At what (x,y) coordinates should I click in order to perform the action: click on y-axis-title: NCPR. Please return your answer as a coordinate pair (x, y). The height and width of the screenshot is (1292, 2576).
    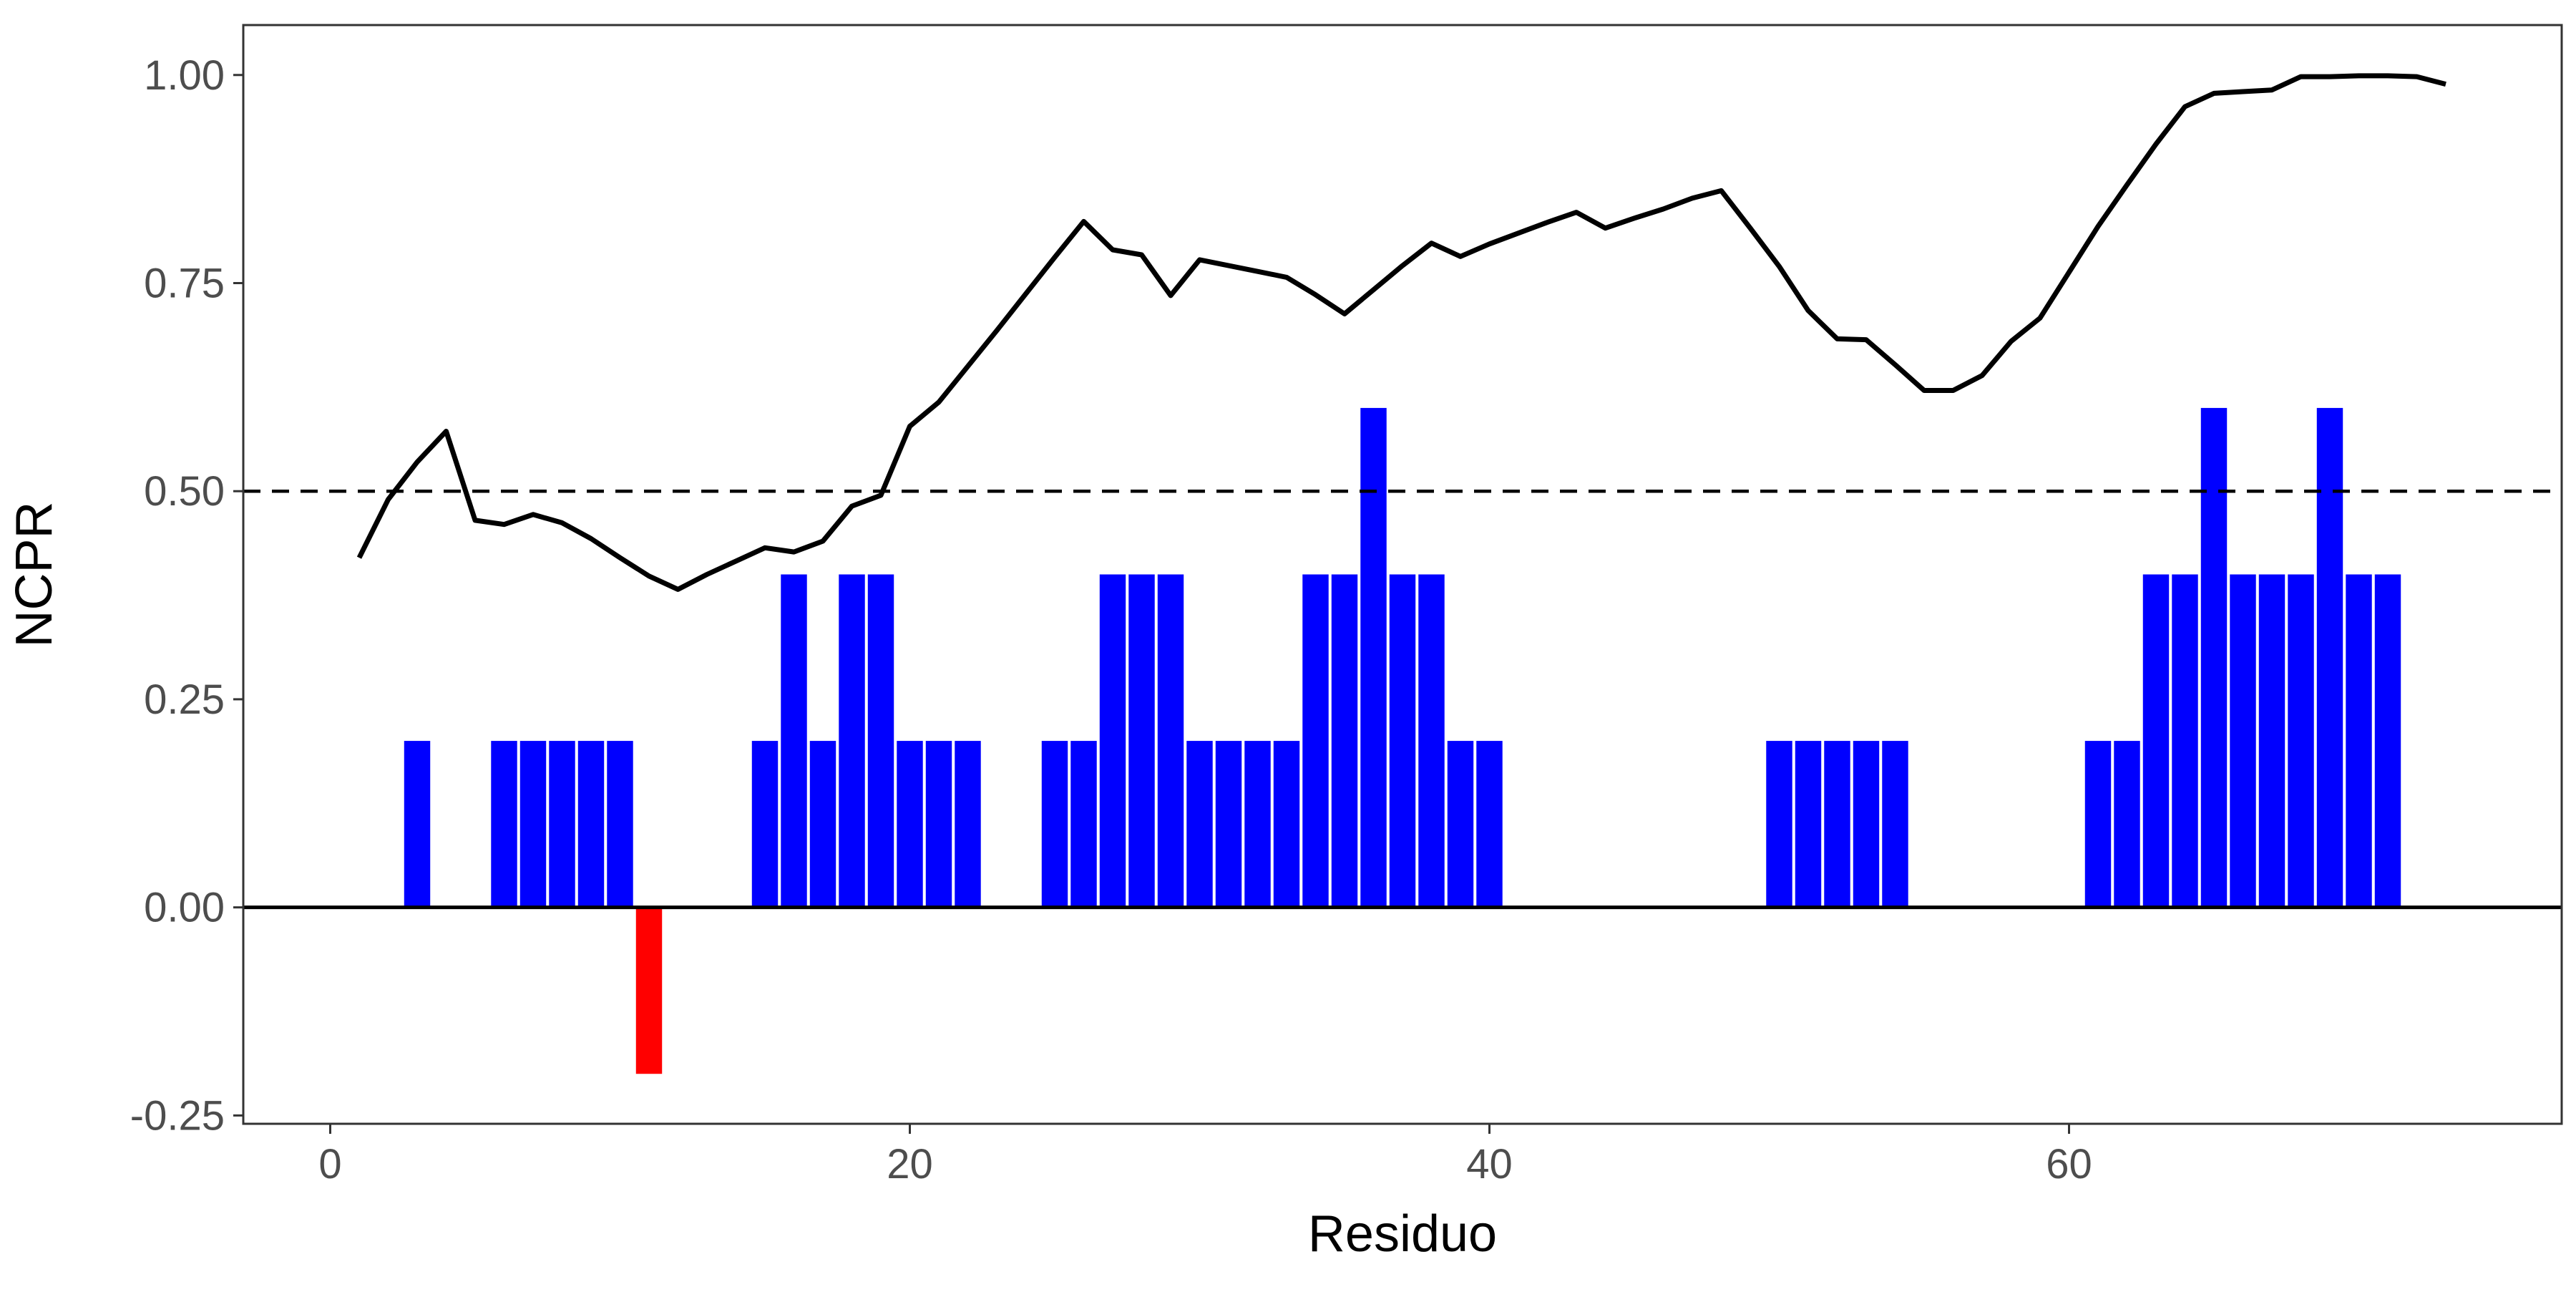
    Looking at the image, I should click on (34, 574).